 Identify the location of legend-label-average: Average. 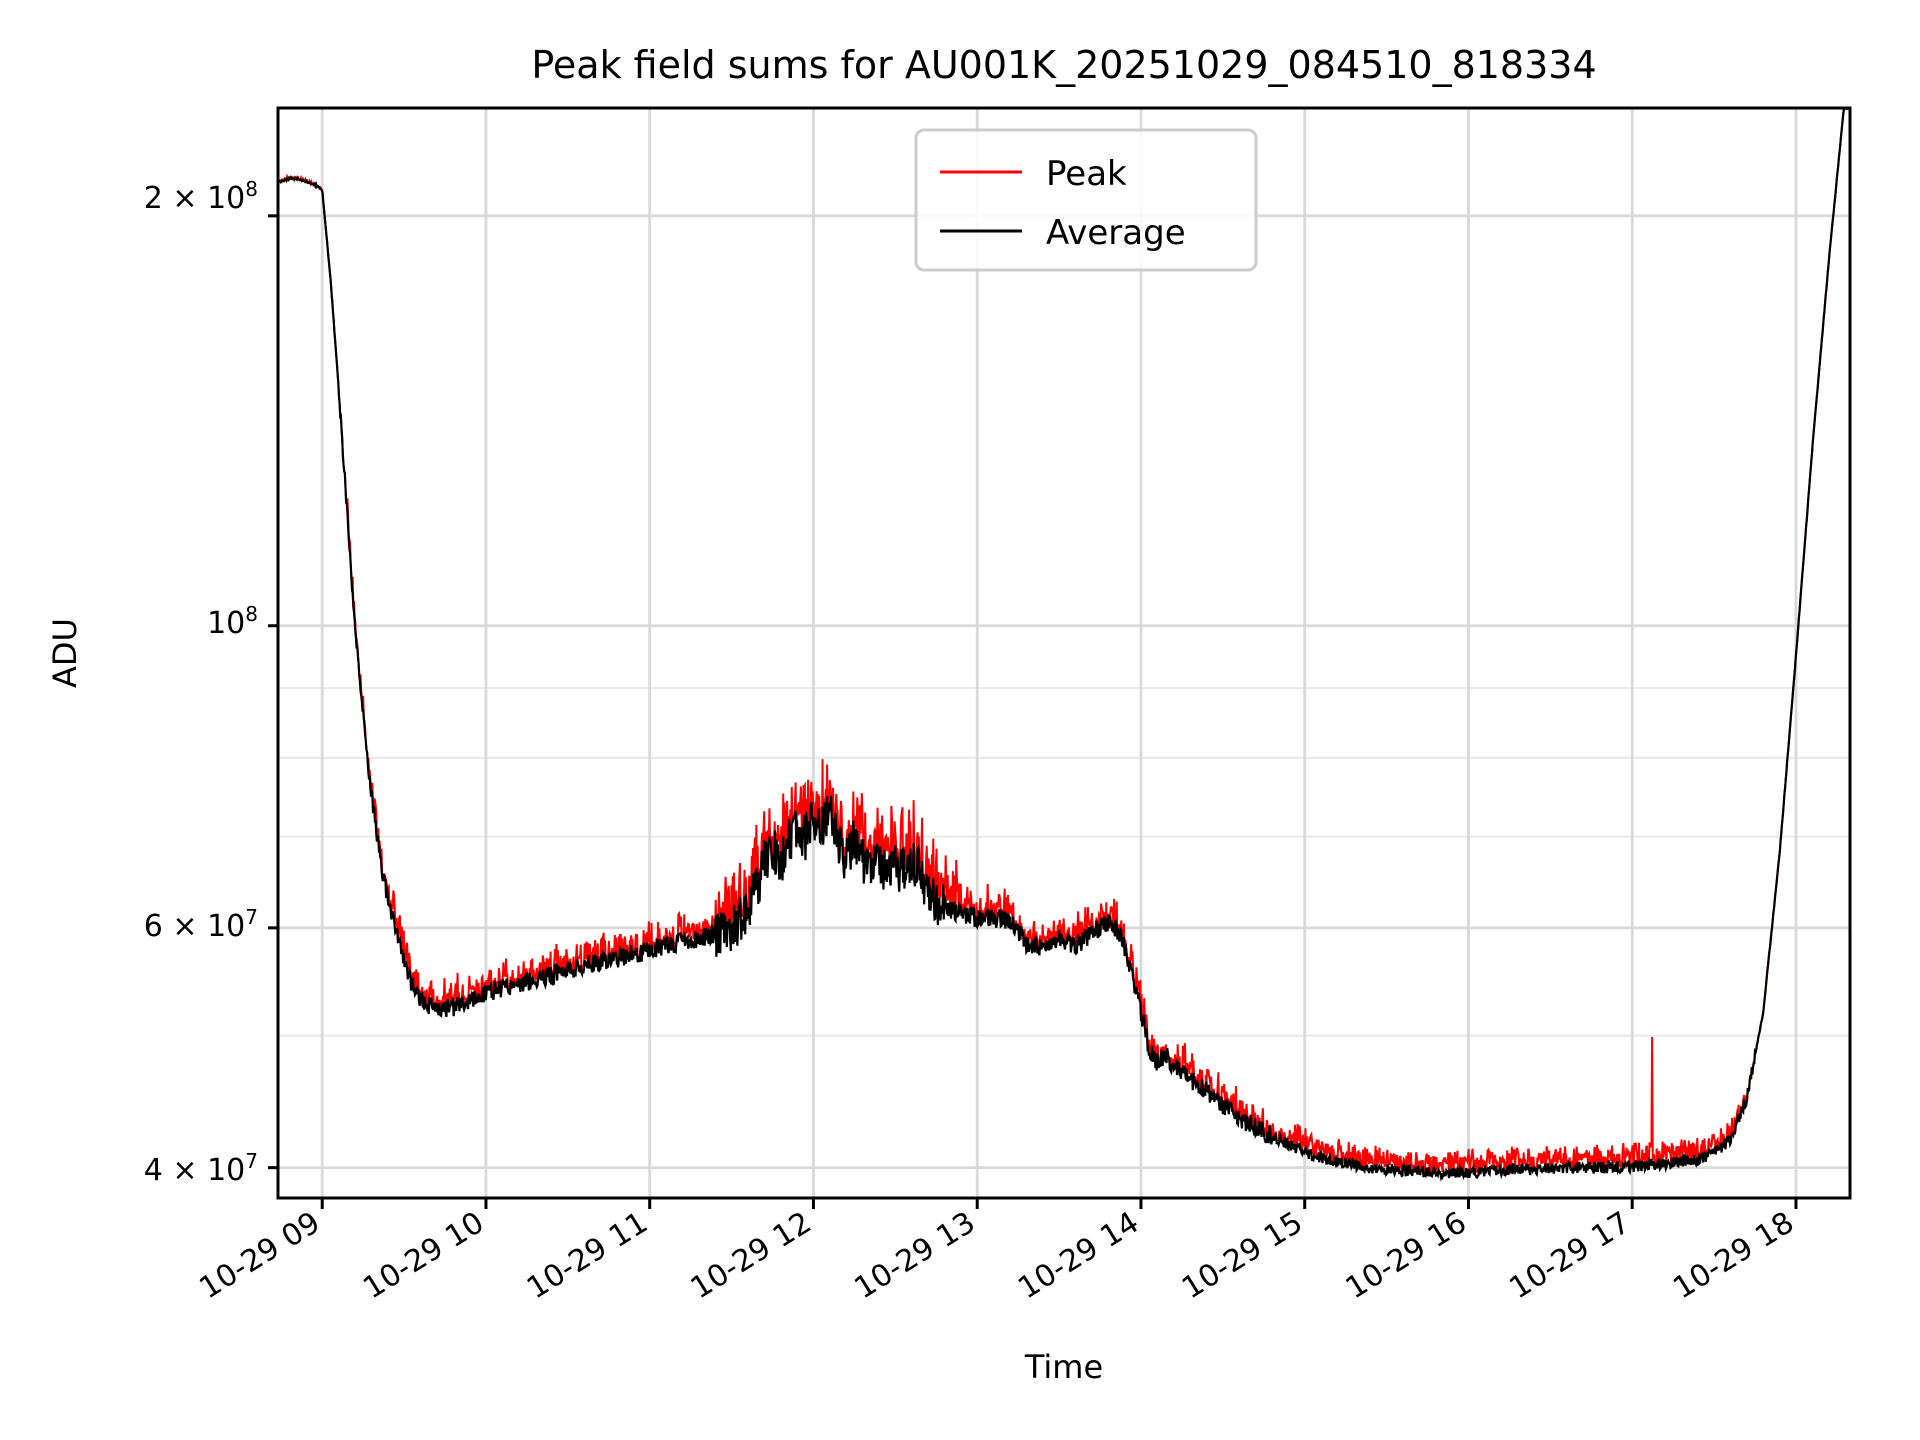
(1116, 233).